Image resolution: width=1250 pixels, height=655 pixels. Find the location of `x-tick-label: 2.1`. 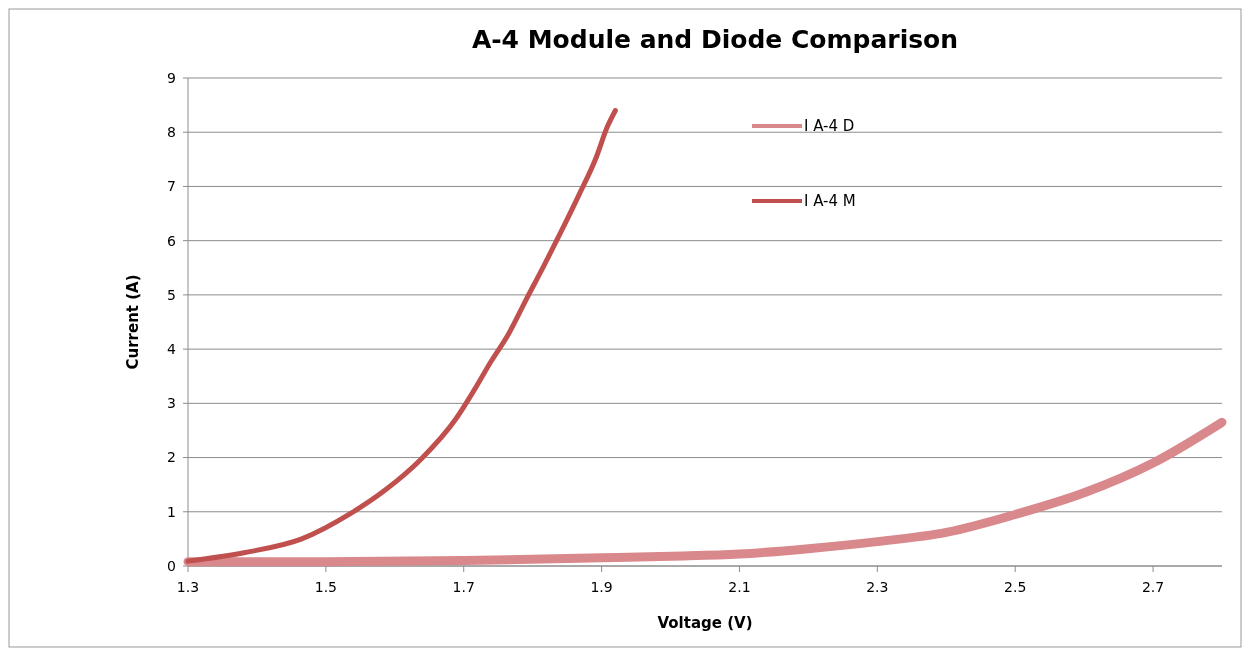

x-tick-label: 2.1 is located at coordinates (739, 587).